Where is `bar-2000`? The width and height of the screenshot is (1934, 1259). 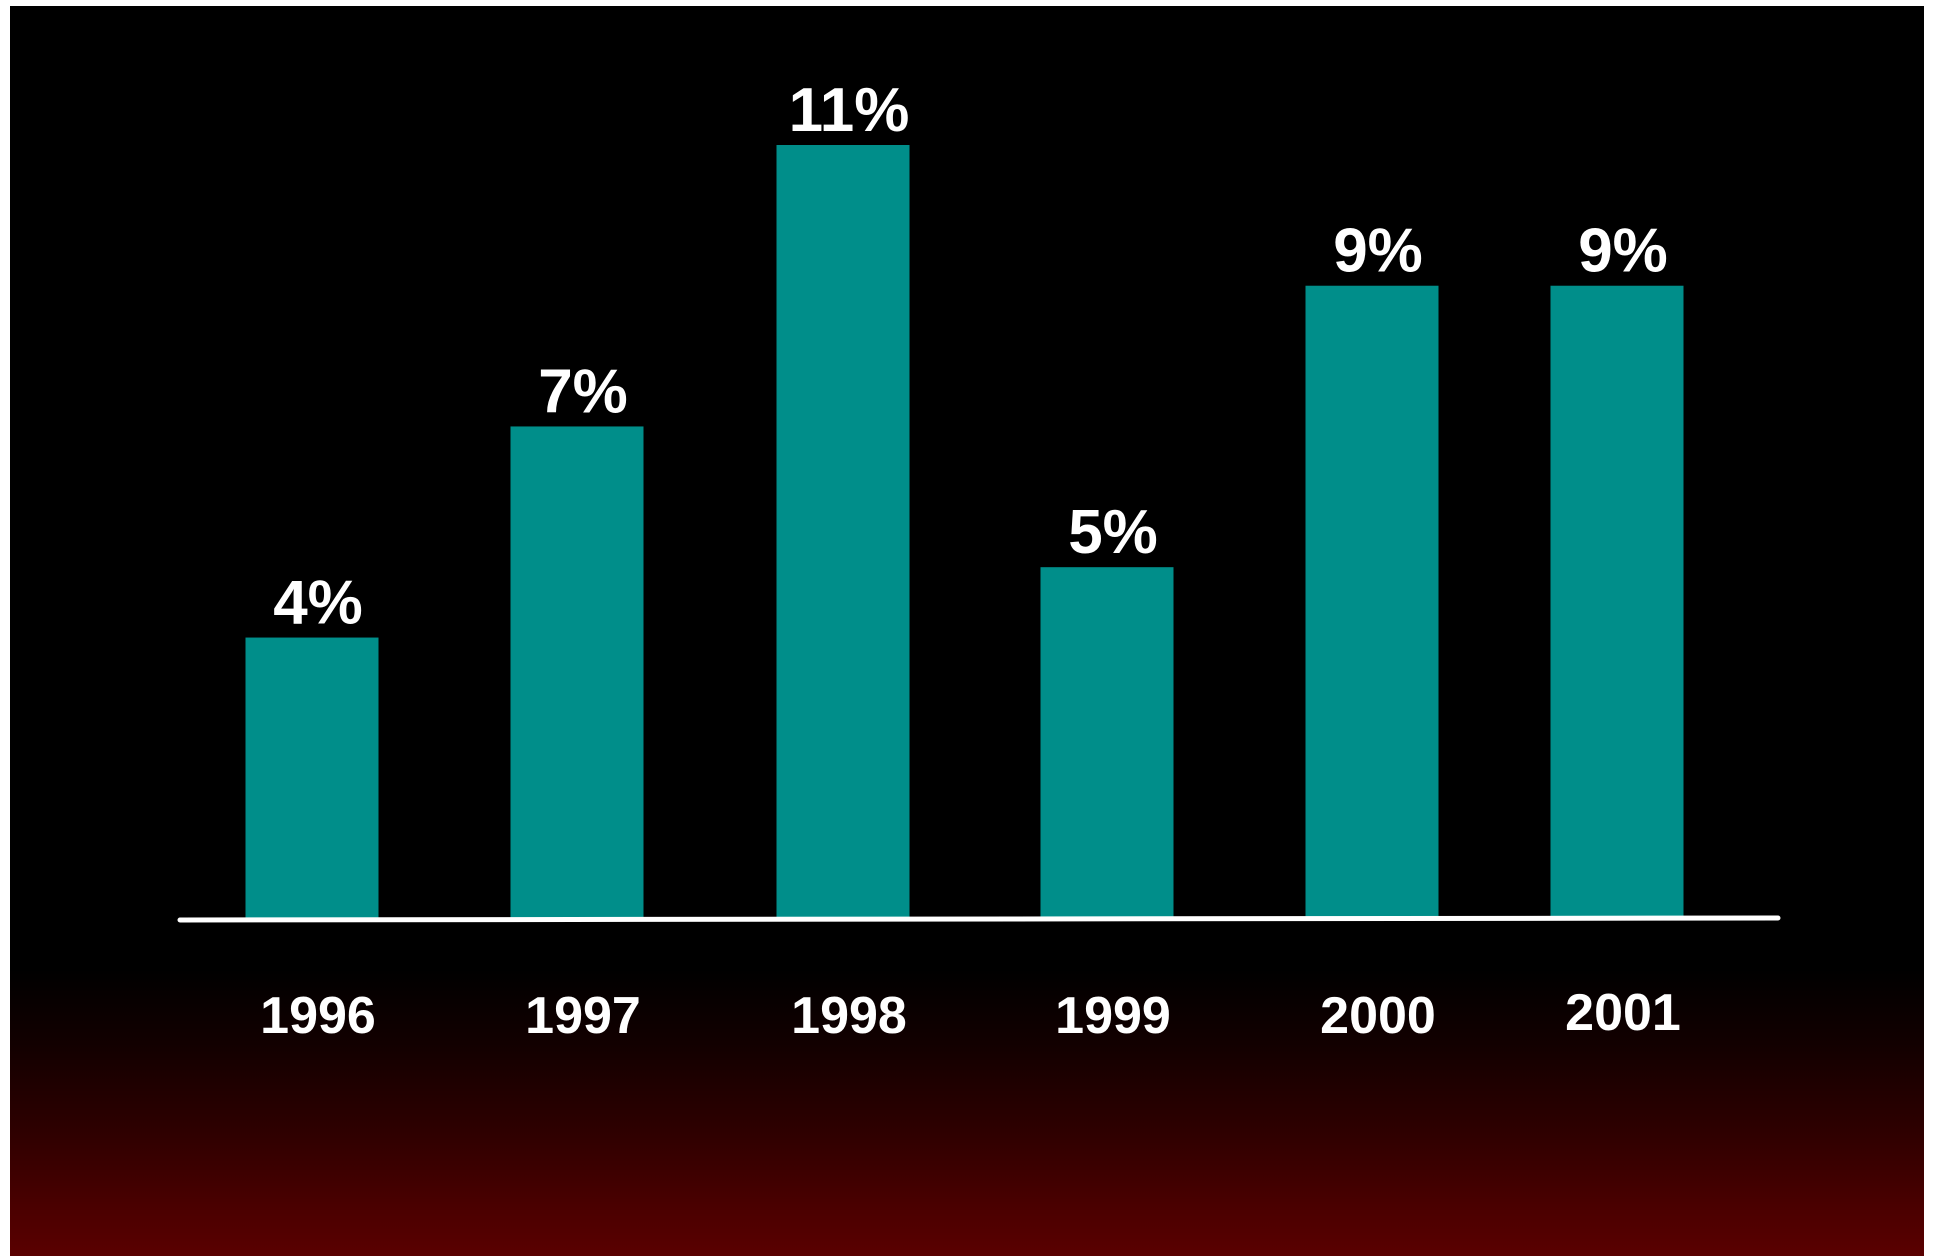 bar-2000 is located at coordinates (1372, 602).